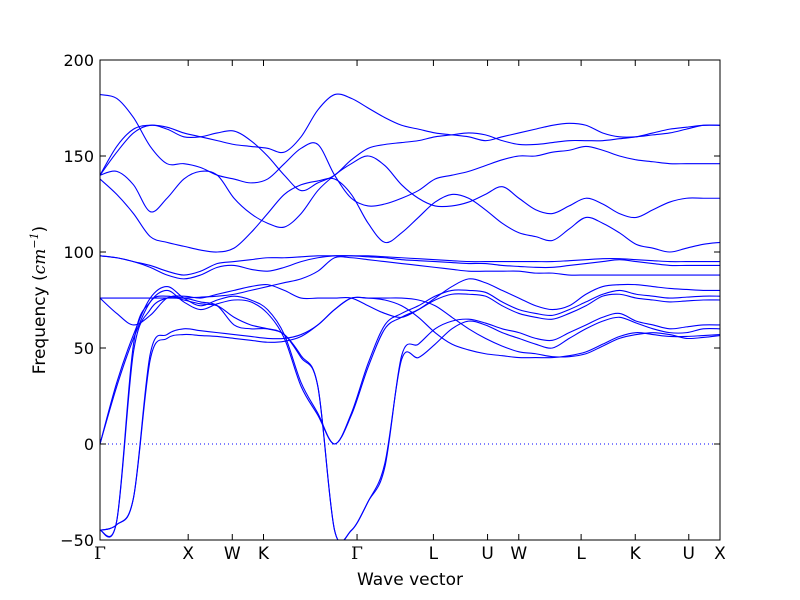  I want to click on y-tick-label: −50, so click(77, 540).